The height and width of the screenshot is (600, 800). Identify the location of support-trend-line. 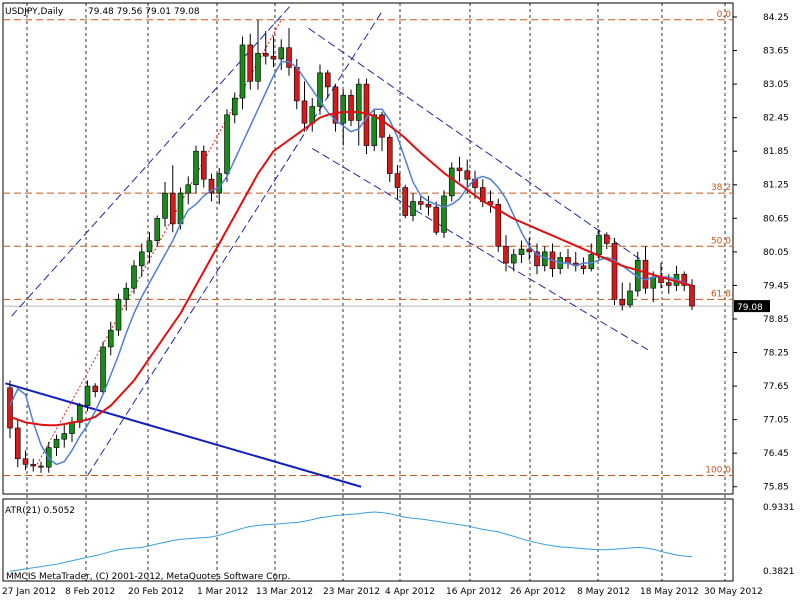
(183, 435).